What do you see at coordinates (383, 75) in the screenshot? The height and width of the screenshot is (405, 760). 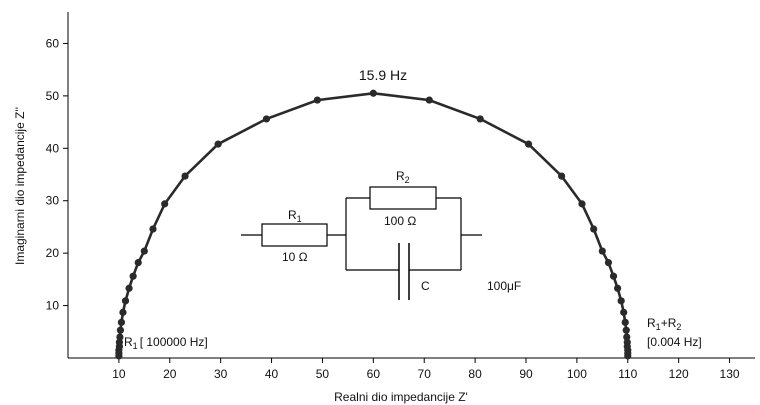 I see `peak-frequency-label: 15.9 Hz` at bounding box center [383, 75].